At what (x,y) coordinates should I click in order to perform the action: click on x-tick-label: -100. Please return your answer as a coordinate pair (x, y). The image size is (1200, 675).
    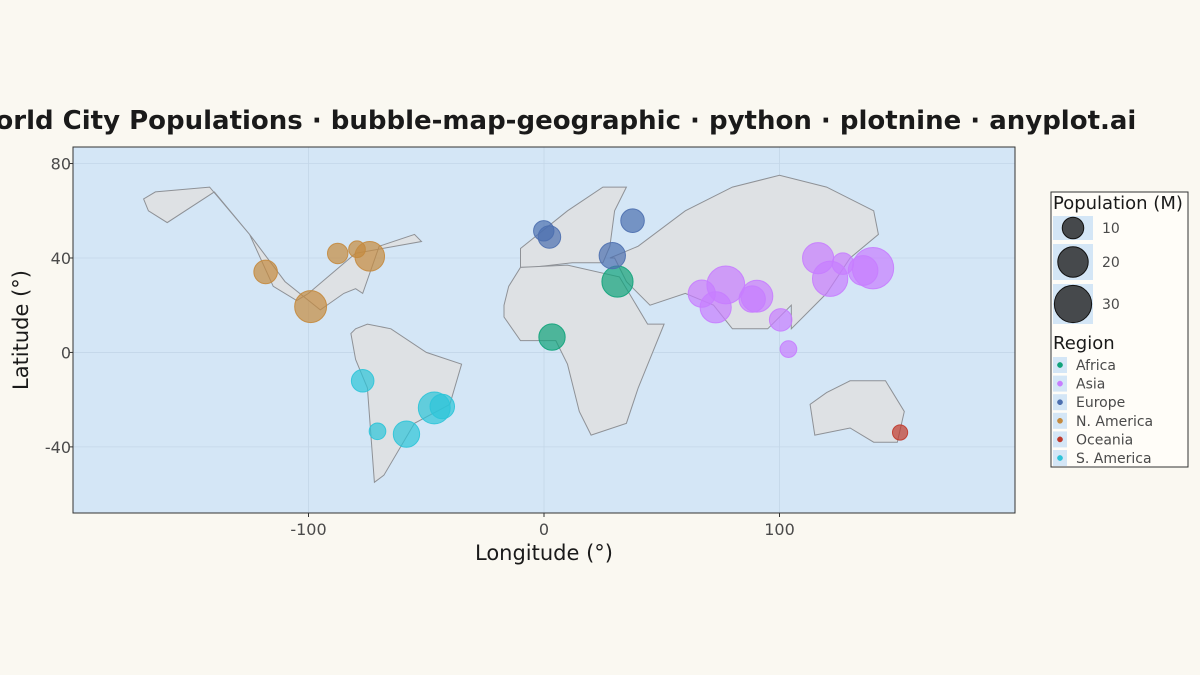
    Looking at the image, I should click on (308, 529).